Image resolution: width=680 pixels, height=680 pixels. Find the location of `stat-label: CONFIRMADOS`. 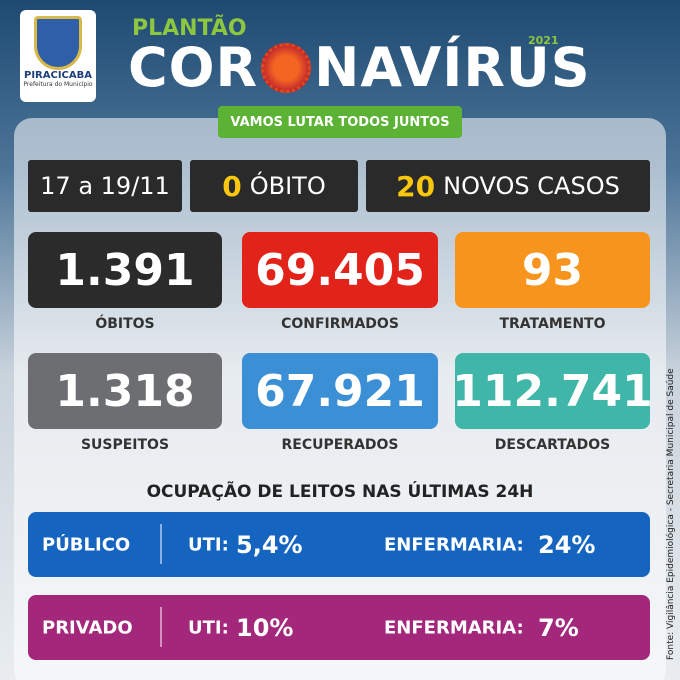

stat-label: CONFIRMADOS is located at coordinates (340, 324).